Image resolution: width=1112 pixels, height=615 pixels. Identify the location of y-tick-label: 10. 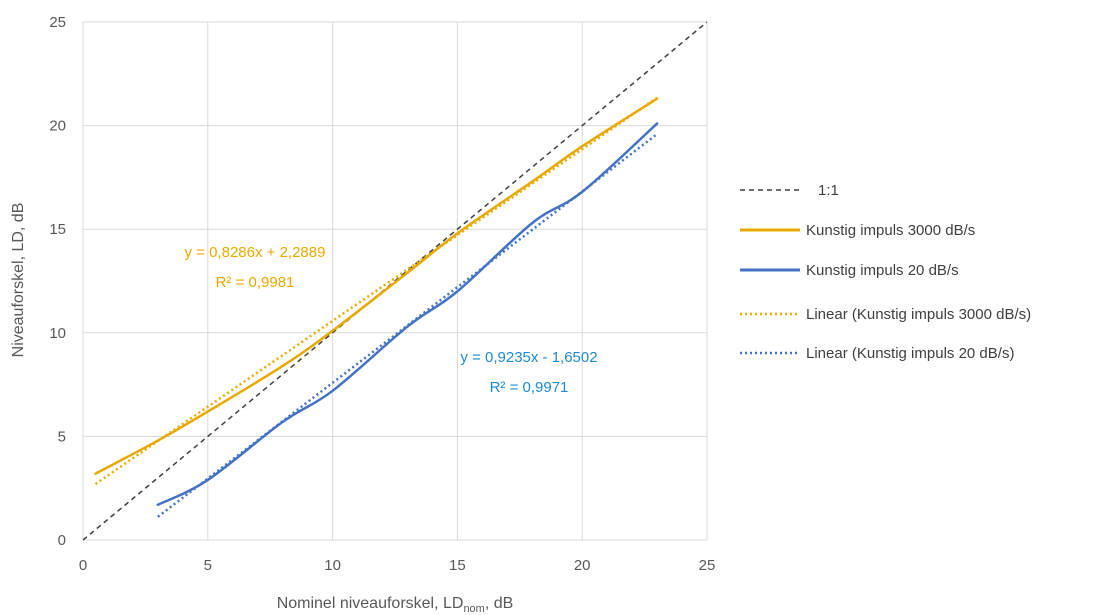
(57, 333).